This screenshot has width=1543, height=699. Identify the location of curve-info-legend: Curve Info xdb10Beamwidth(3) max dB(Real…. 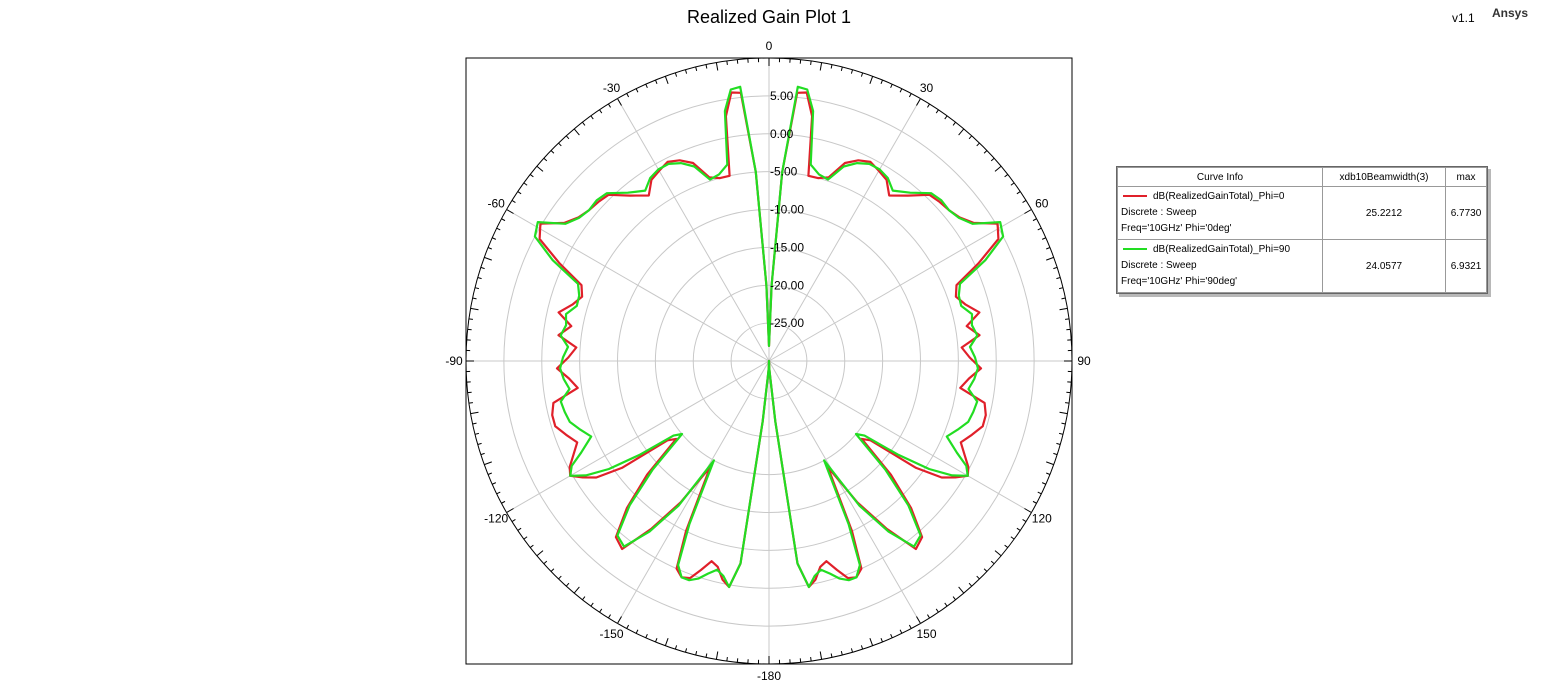
(1302, 230).